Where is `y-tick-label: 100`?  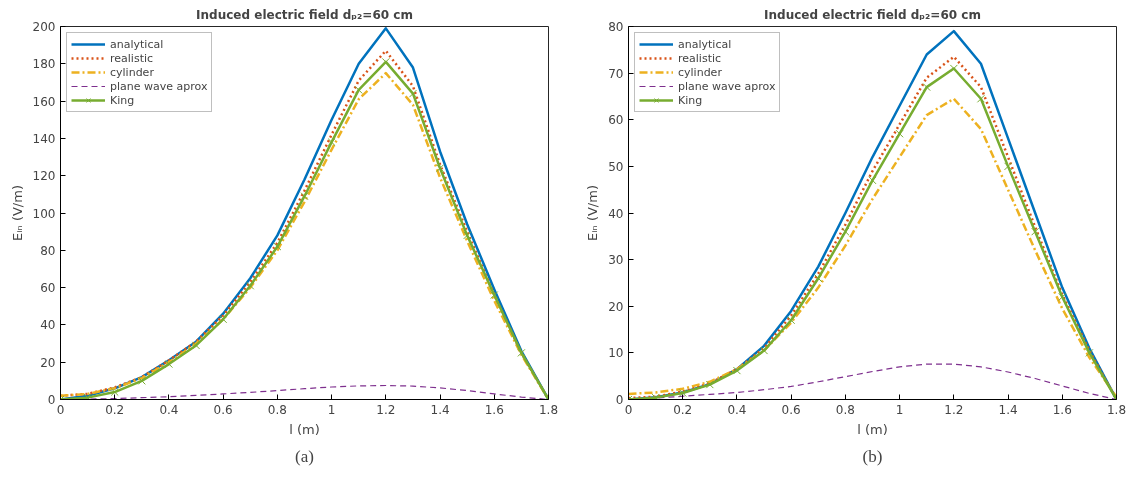 y-tick-label: 100 is located at coordinates (44, 213).